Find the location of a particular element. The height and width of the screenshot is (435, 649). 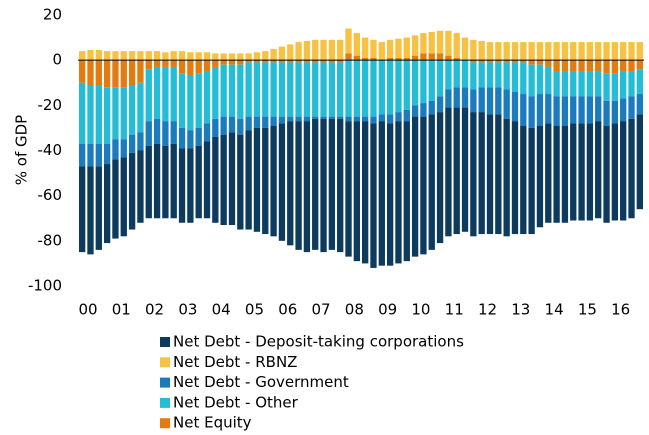

legend-label: Net Debt - Other is located at coordinates (236, 402).